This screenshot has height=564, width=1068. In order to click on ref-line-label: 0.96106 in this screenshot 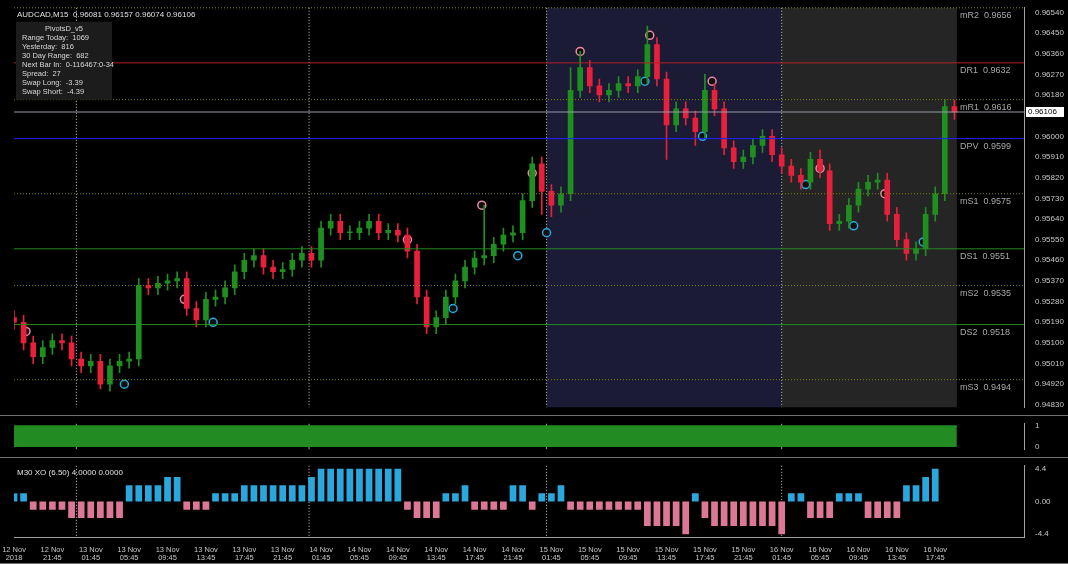, I will do `click(1043, 112)`.